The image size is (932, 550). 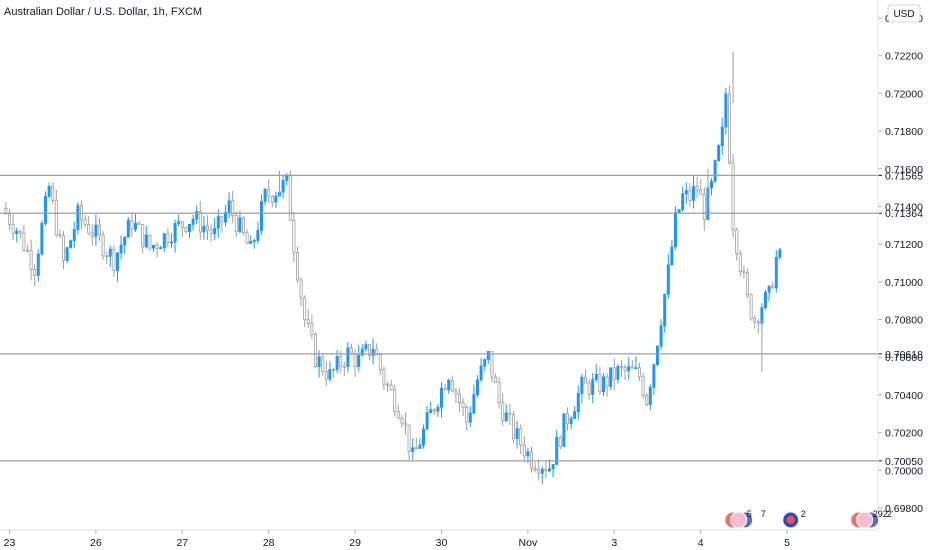 What do you see at coordinates (904, 245) in the screenshot?
I see `price-tick-label: 0.71200` at bounding box center [904, 245].